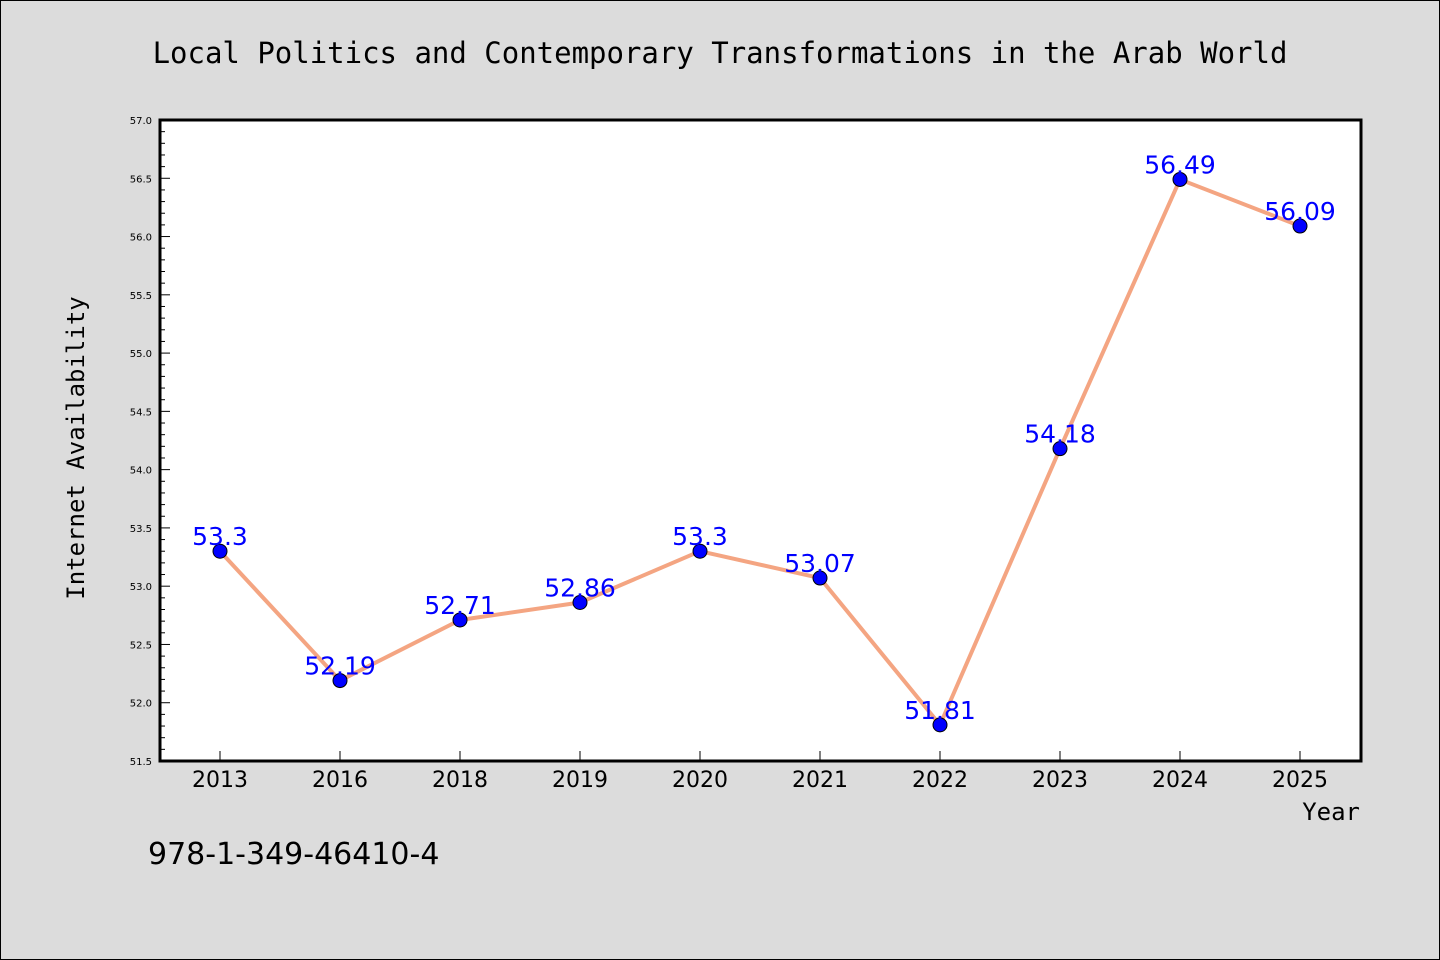 Image resolution: width=1440 pixels, height=960 pixels. Describe the element at coordinates (1060, 780) in the screenshot. I see `x-tick-label: 2023` at that location.